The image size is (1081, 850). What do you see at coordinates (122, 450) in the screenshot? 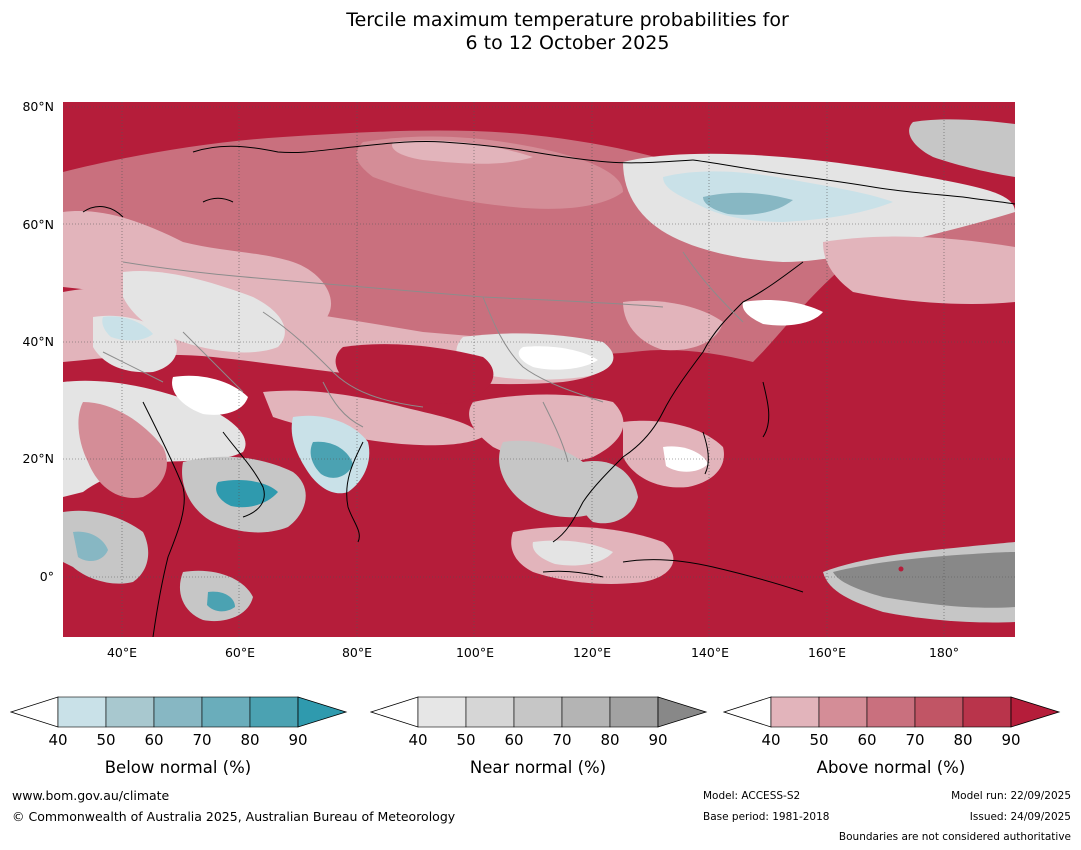
I see `region-arabia-pale` at bounding box center [122, 450].